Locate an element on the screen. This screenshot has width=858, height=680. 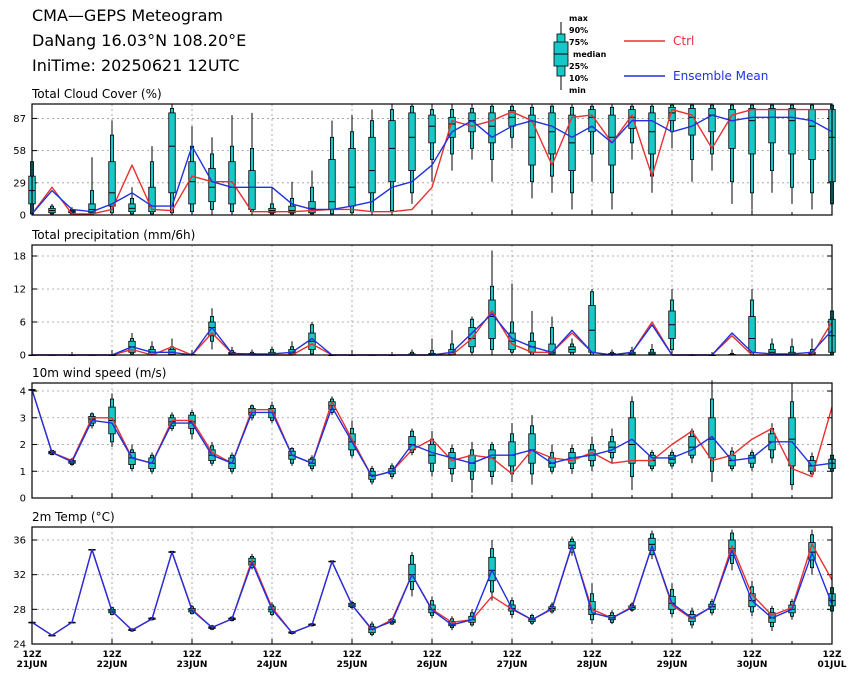
panel-title: 2m Temp (°C) is located at coordinates (73, 517).